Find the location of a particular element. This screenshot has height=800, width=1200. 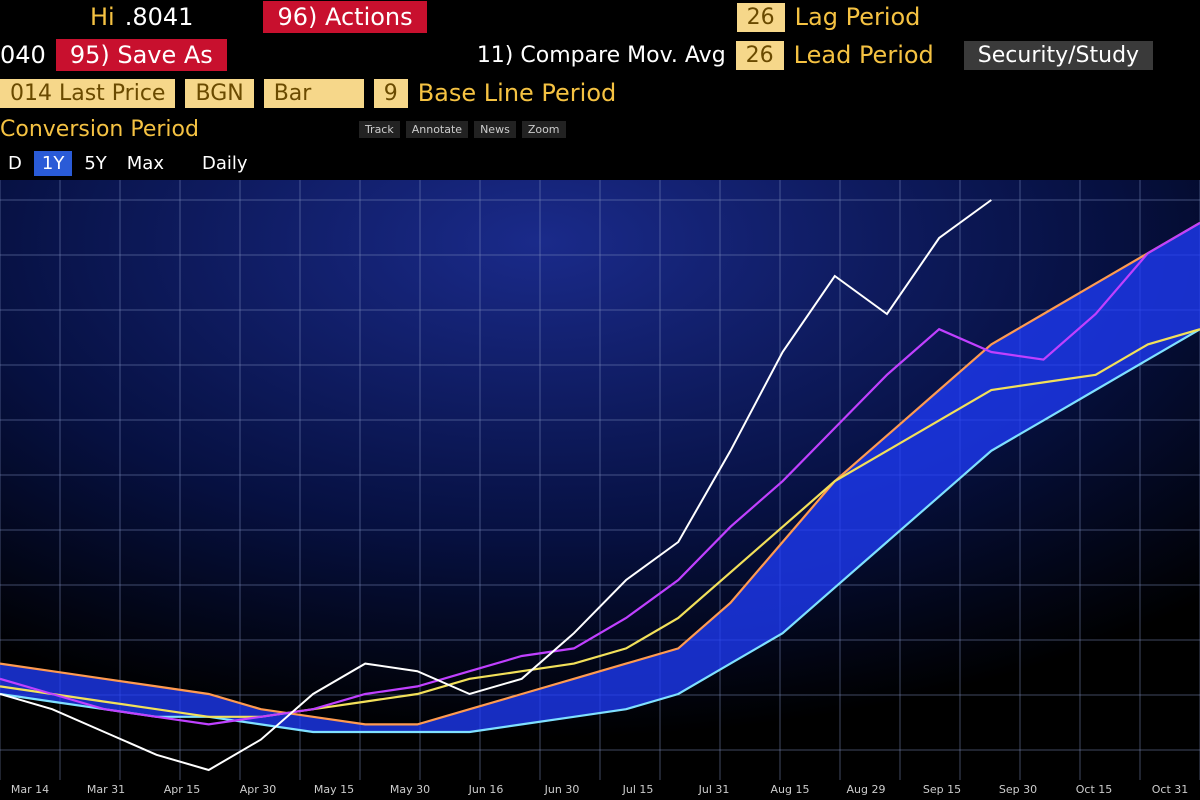

x-tick-label: Sep 30 is located at coordinates (1018, 789).